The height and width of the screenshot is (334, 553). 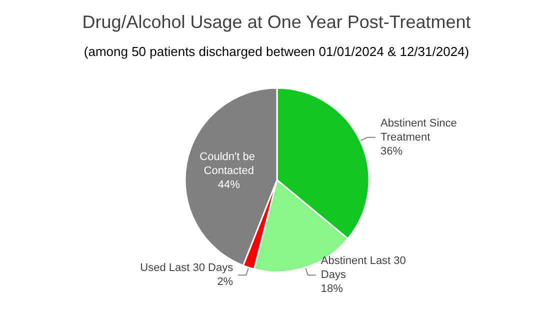 What do you see at coordinates (391, 151) in the screenshot?
I see `data-label: 36%` at bounding box center [391, 151].